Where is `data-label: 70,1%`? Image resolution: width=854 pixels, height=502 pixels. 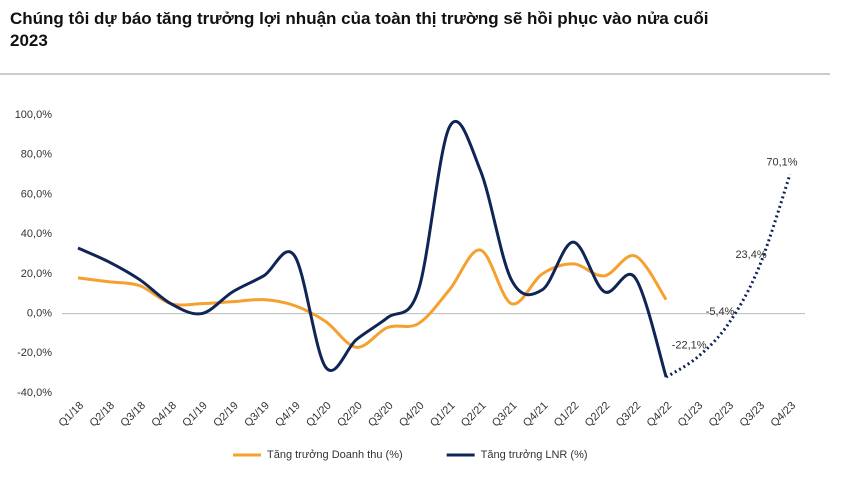
data-label: 70,1% is located at coordinates (781, 162).